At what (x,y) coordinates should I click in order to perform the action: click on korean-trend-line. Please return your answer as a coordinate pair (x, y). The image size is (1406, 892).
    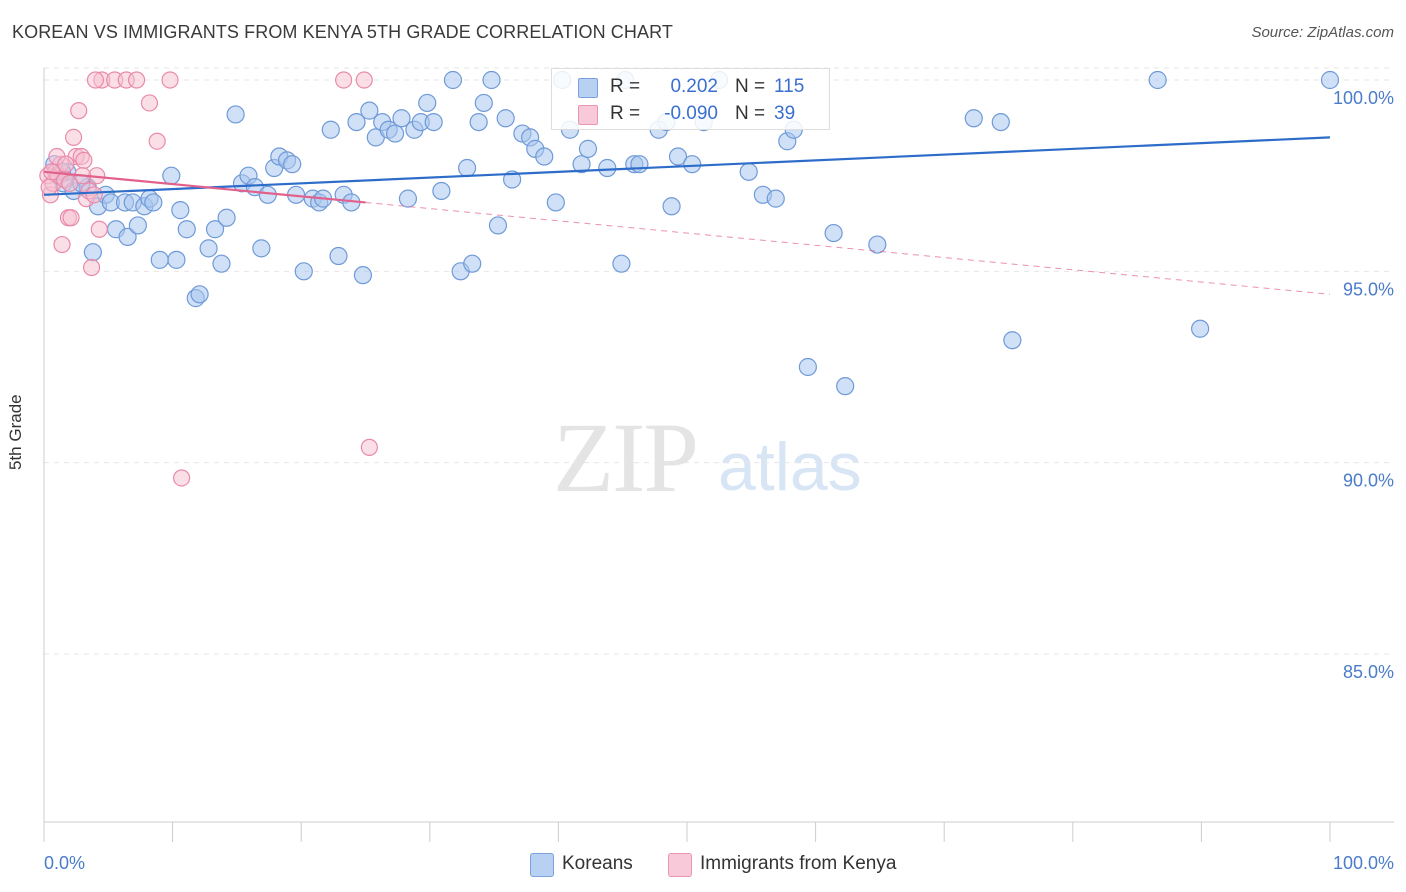
    Looking at the image, I should click on (687, 166).